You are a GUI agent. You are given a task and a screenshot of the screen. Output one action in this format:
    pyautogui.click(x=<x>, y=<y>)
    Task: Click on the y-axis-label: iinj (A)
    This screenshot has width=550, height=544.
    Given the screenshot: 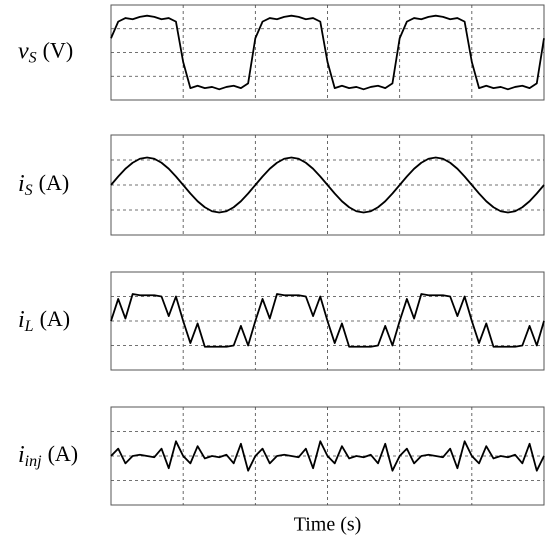 What is the action you would take?
    pyautogui.click(x=48, y=455)
    